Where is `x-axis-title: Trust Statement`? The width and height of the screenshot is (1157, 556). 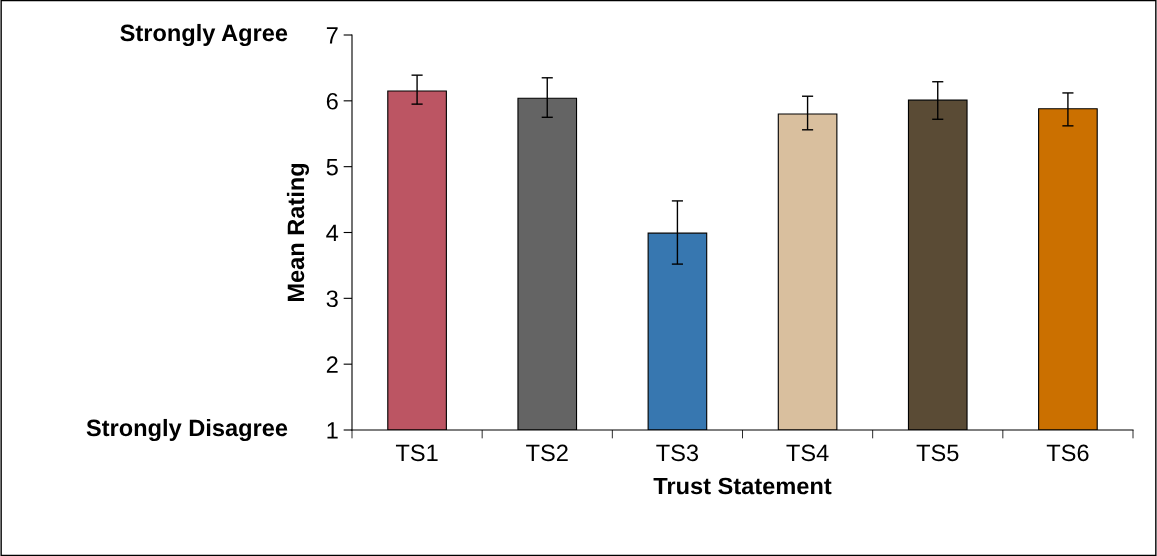 x-axis-title: Trust Statement is located at coordinates (742, 486).